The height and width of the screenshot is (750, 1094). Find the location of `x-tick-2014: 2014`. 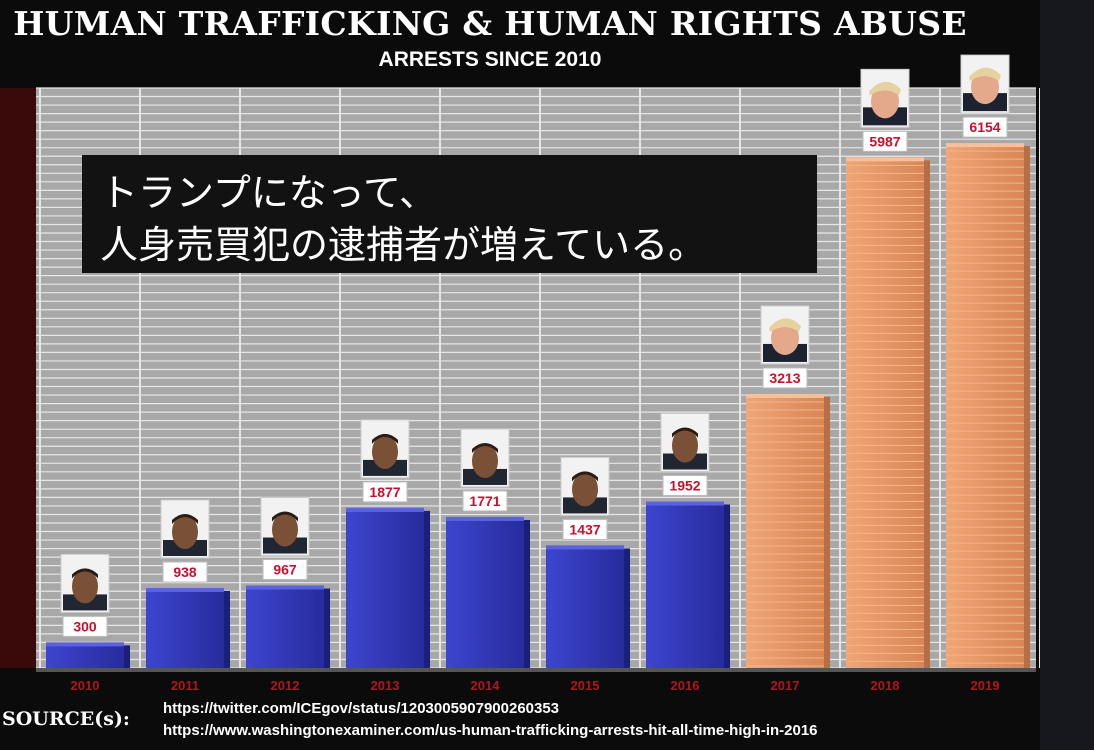

x-tick-2014: 2014 is located at coordinates (486, 685).